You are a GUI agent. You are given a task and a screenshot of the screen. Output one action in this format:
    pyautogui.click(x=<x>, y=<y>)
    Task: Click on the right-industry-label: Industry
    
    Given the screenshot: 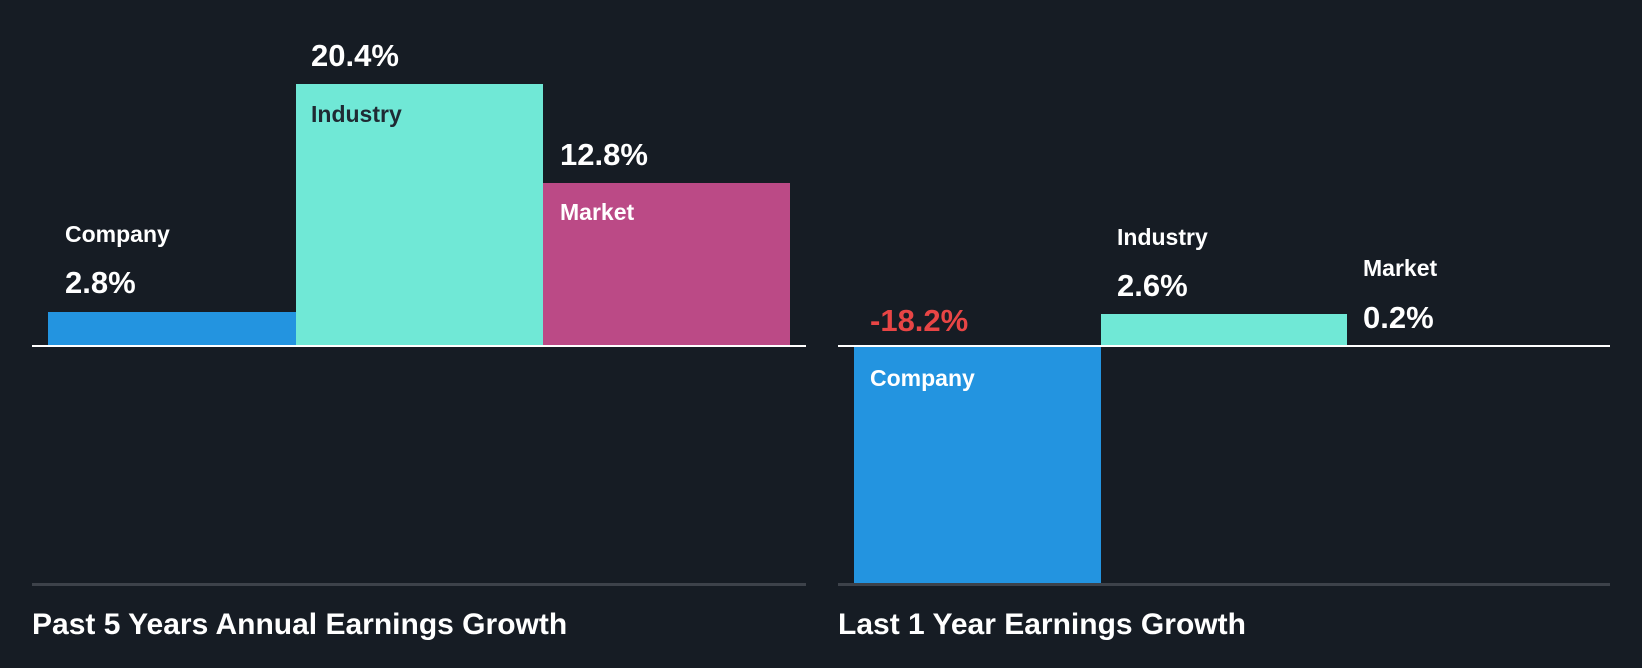 What is the action you would take?
    pyautogui.click(x=1162, y=237)
    